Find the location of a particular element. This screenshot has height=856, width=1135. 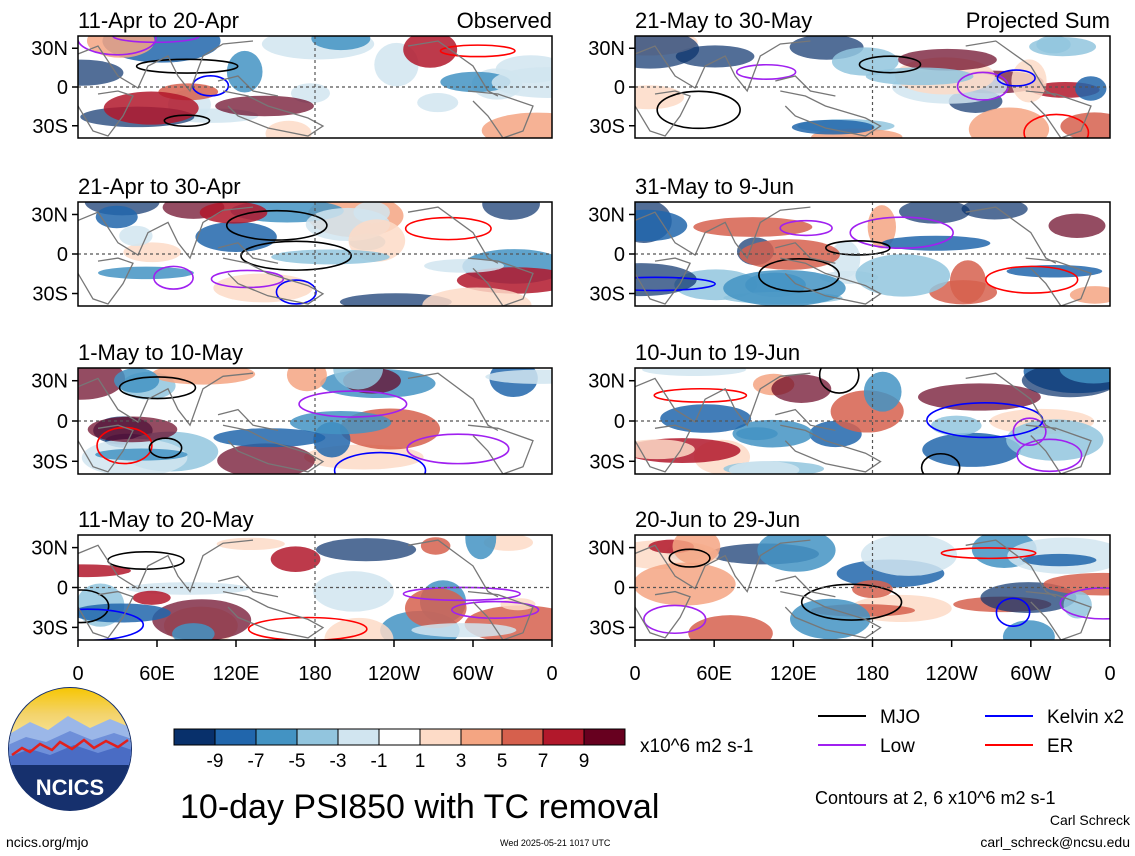

colorbar-tick-label: 9 is located at coordinates (584, 761).